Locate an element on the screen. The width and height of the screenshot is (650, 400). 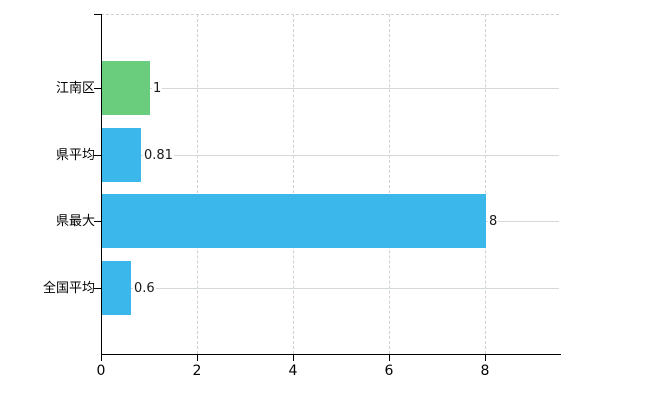
category-label: 全国平均 is located at coordinates (68, 288).